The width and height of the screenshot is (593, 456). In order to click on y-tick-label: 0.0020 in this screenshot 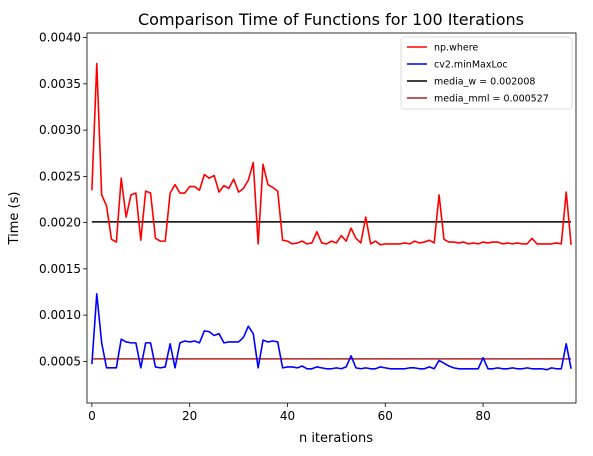, I will do `click(60, 223)`.